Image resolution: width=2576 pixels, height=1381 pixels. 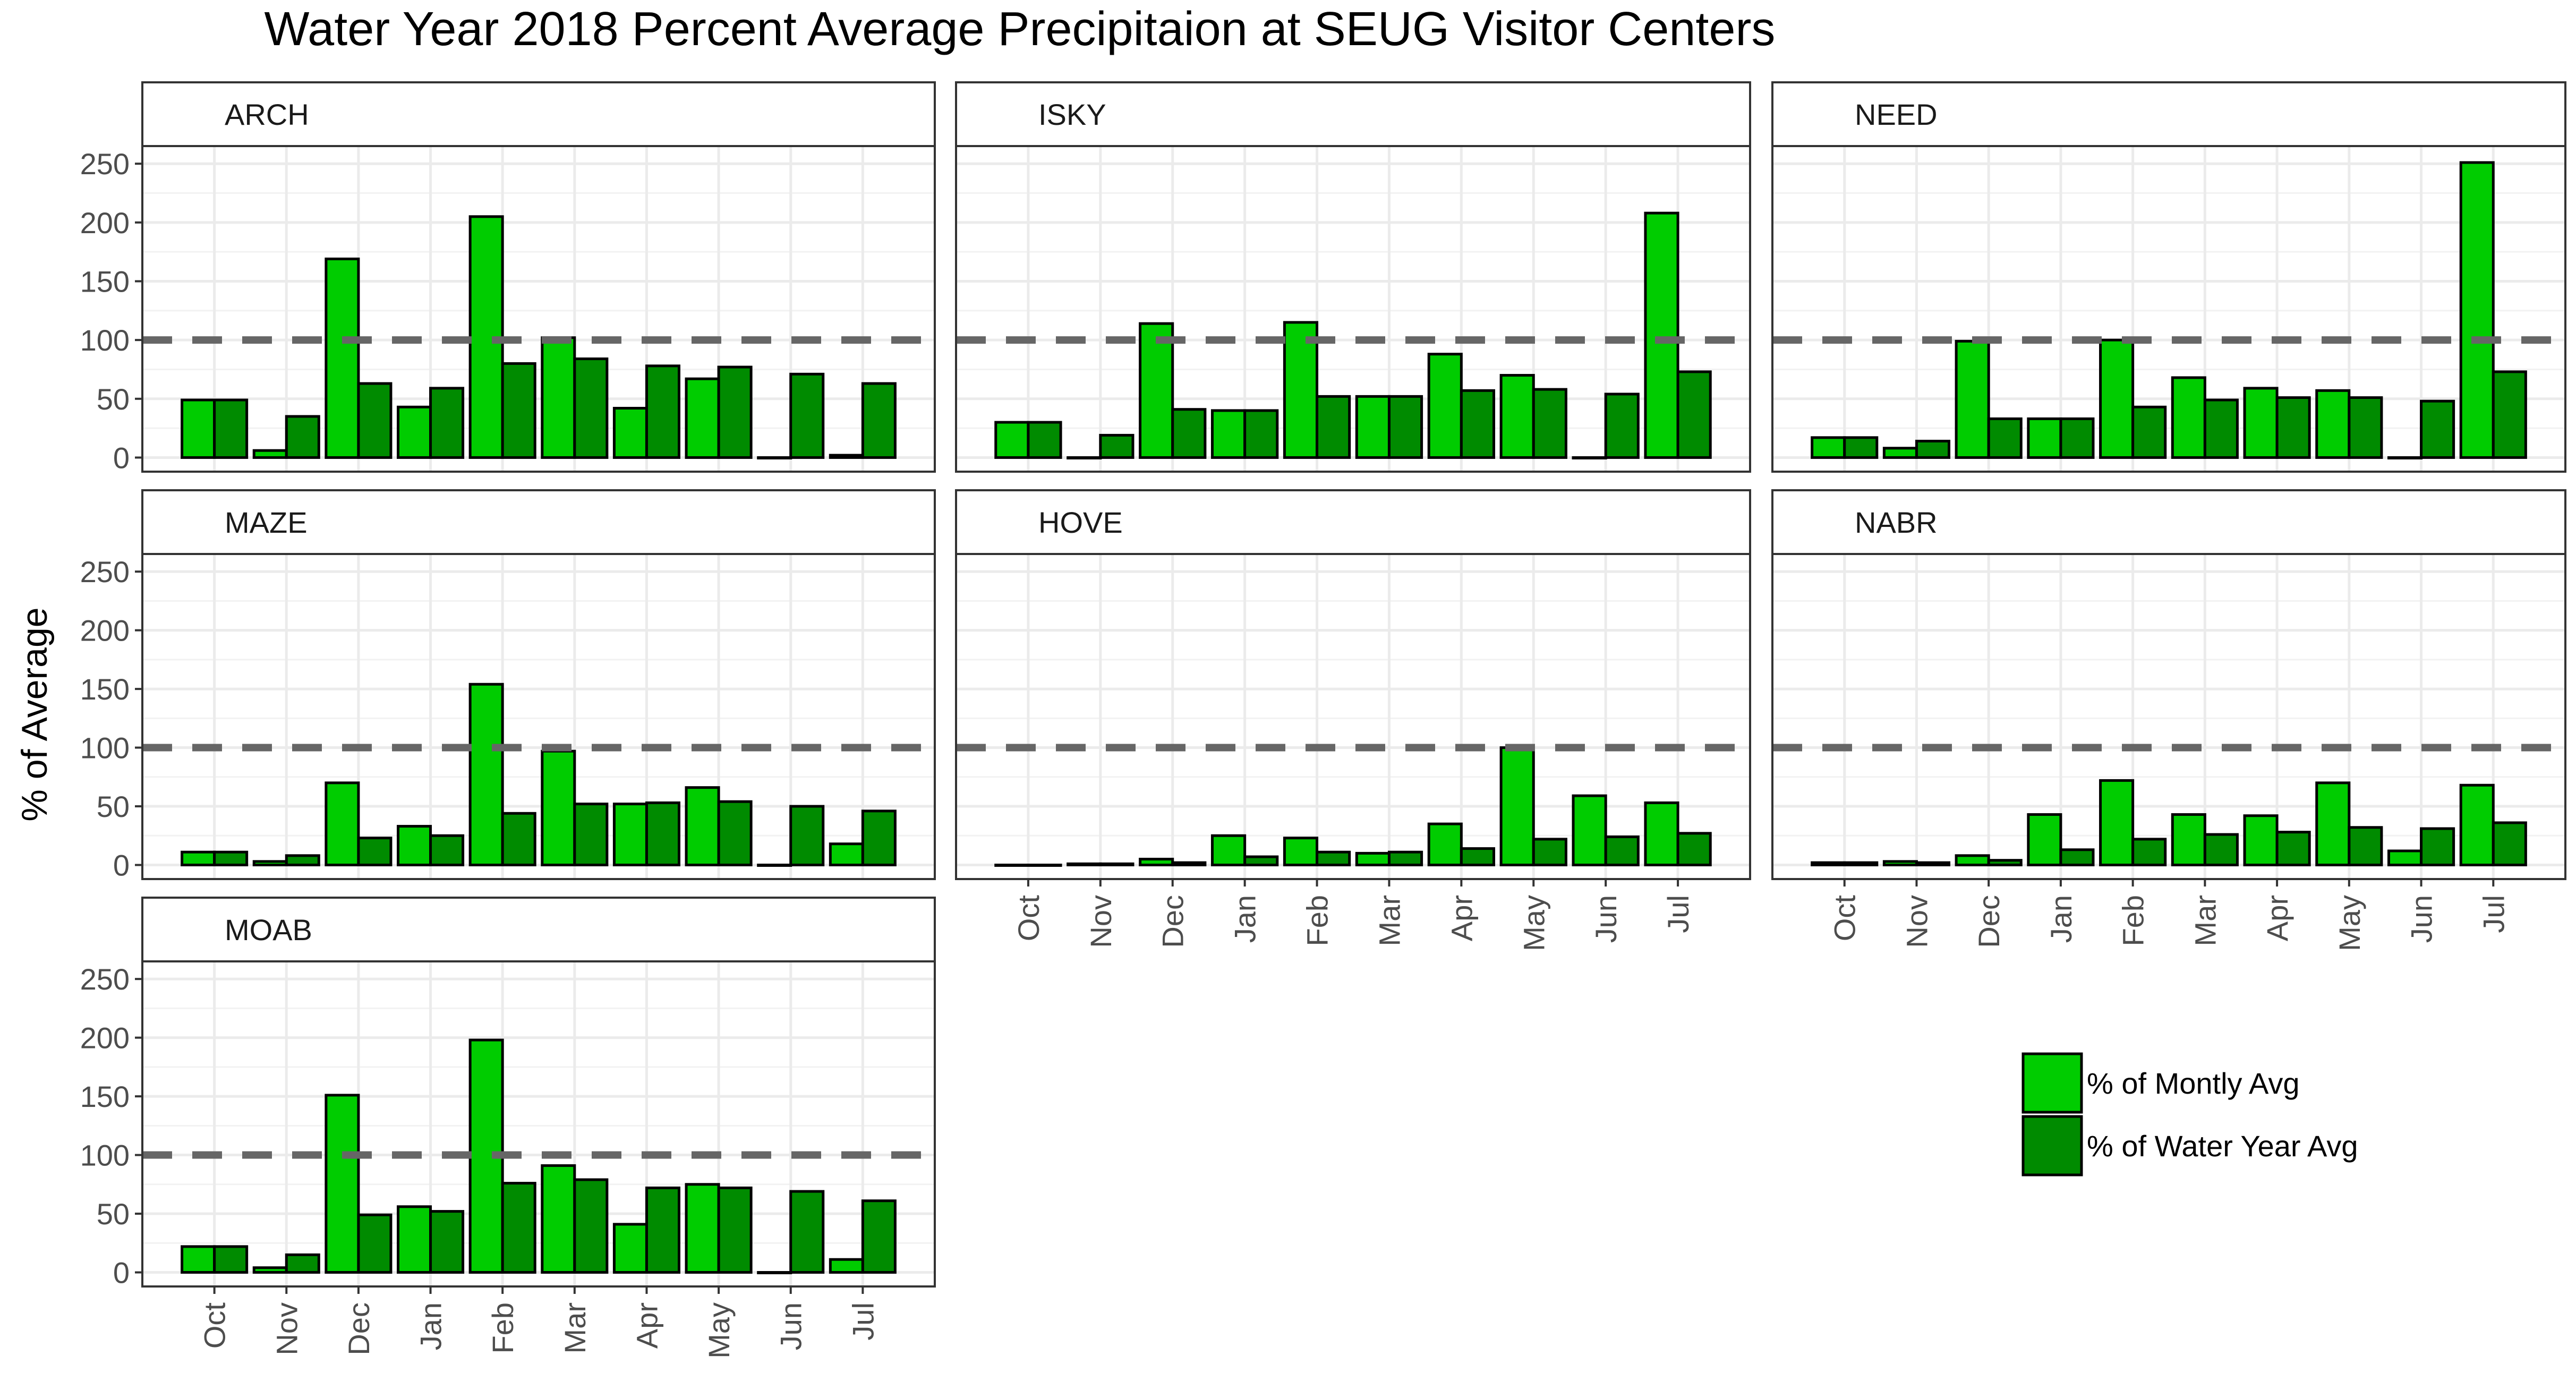 What do you see at coordinates (1845, 919) in the screenshot?
I see `x-tick-label: Oct` at bounding box center [1845, 919].